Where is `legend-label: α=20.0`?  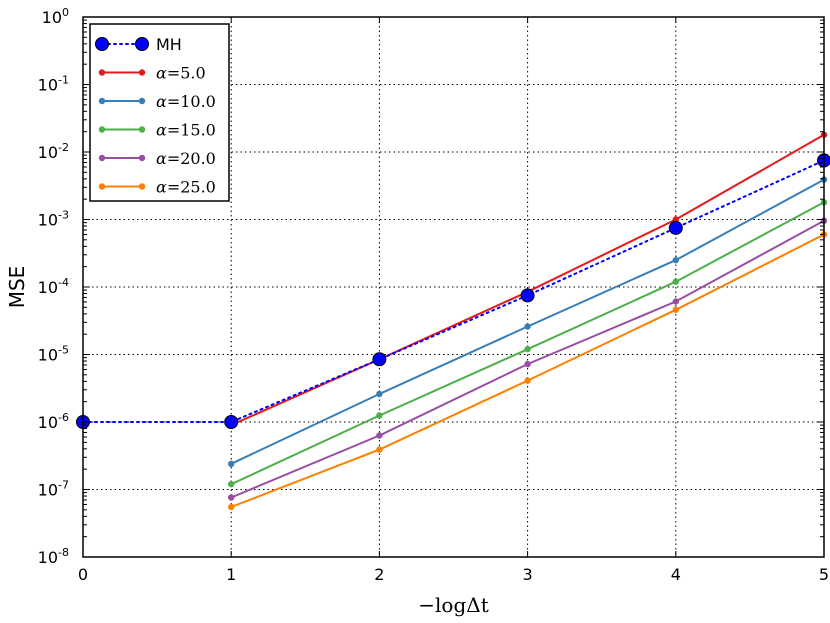
legend-label: α=20.0 is located at coordinates (186, 158).